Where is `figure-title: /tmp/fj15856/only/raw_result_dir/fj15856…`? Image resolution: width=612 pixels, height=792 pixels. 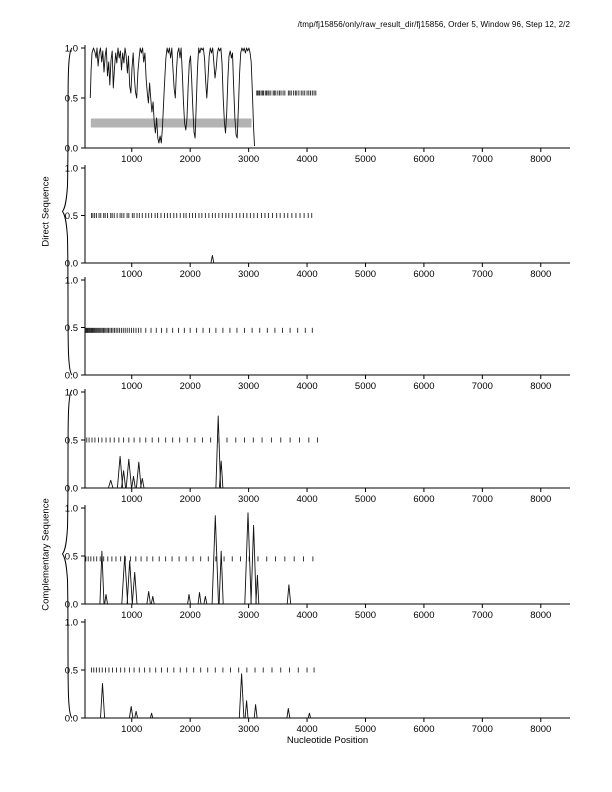 figure-title: /tmp/fj15856/only/raw_result_dir/fj15856… is located at coordinates (433, 24).